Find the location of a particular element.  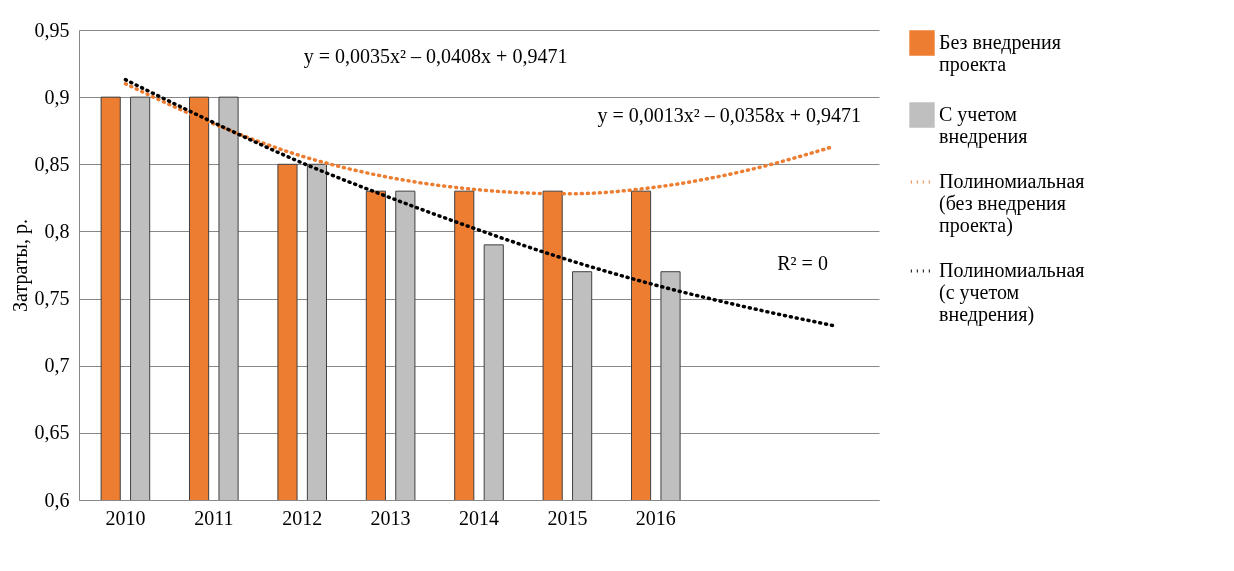

legend-label: Полиномиальная (без внедрения проекта) is located at coordinates (1012, 203).